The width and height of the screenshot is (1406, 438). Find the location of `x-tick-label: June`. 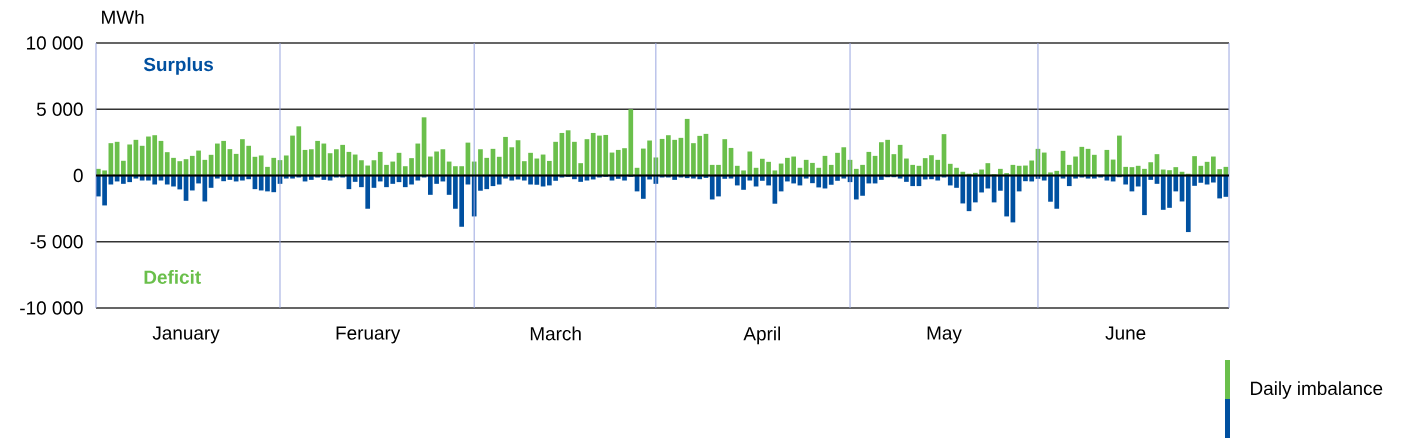

x-tick-label: June is located at coordinates (1125, 333).